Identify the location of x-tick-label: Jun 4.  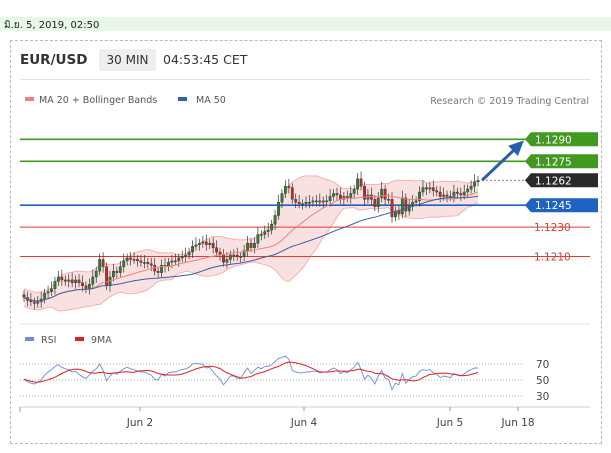
(304, 423).